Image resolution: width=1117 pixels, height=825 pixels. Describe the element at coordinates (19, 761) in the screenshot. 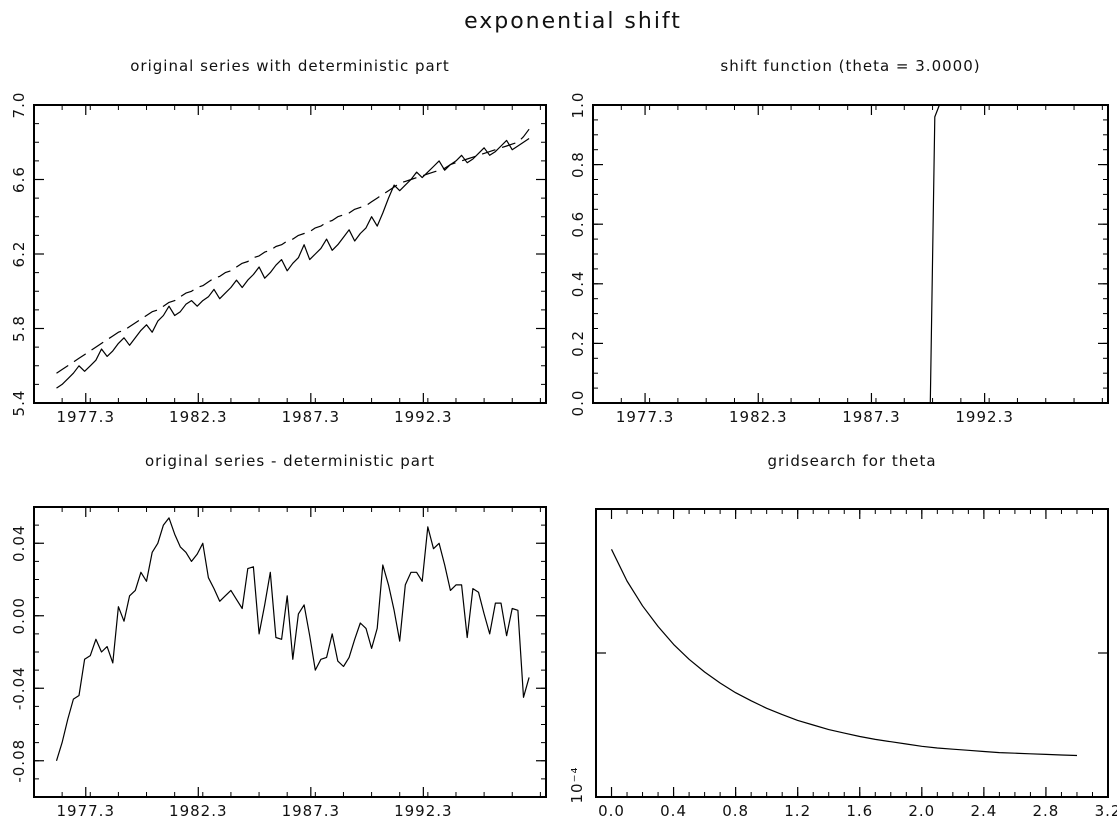

I see `y-tick-label: -0.08` at that location.